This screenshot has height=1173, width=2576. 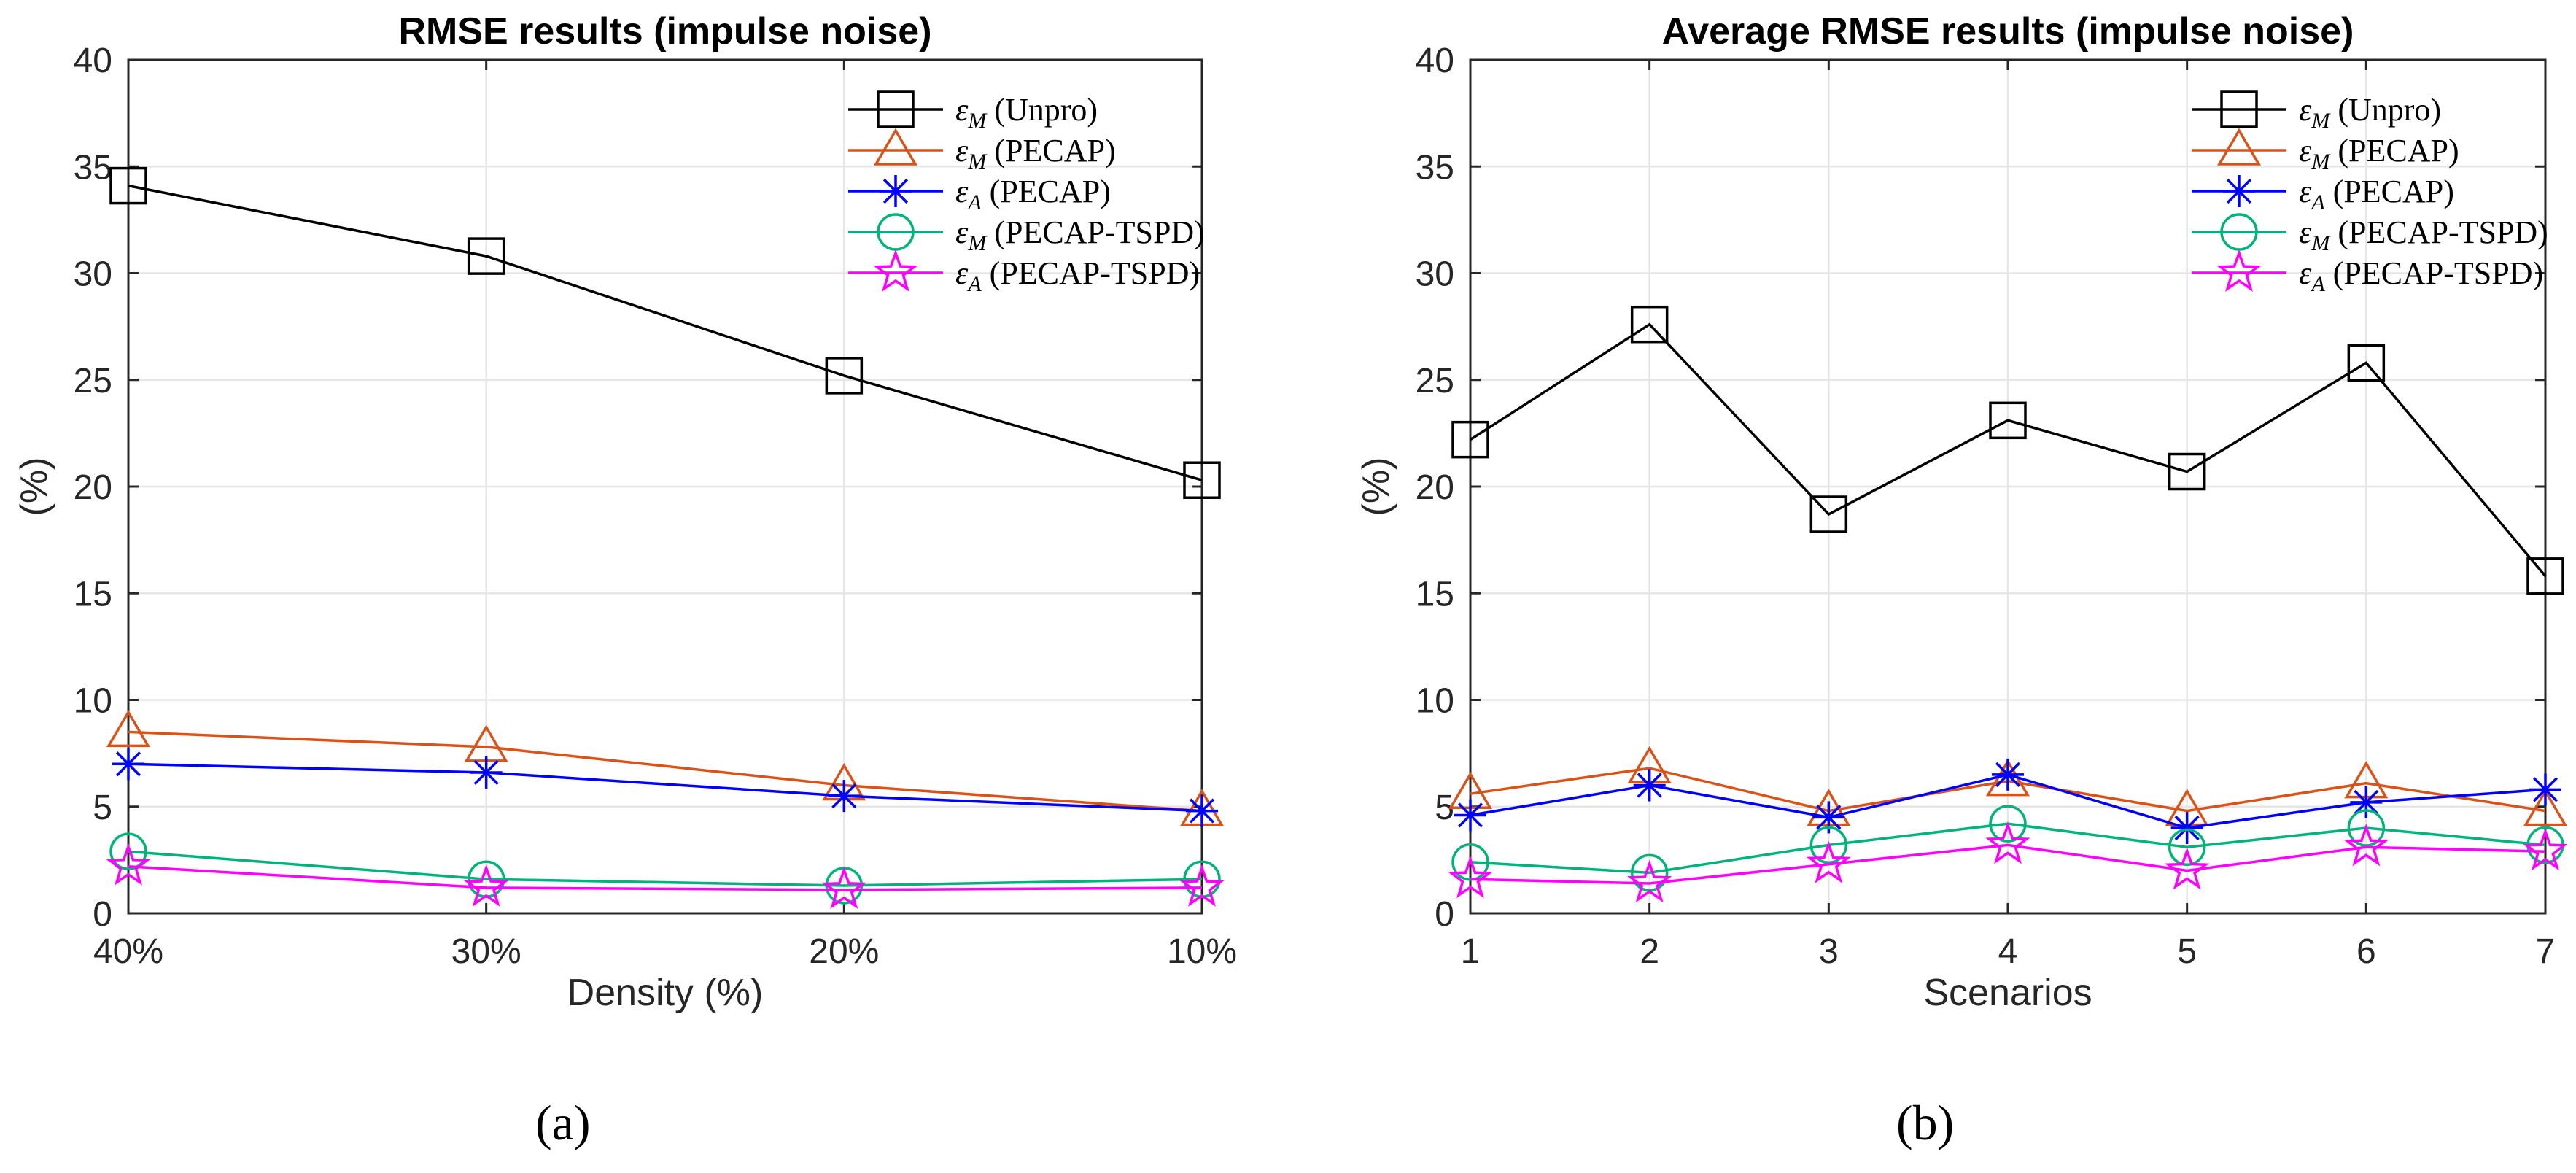 I want to click on x-tick-label: 10%, so click(x=1202, y=951).